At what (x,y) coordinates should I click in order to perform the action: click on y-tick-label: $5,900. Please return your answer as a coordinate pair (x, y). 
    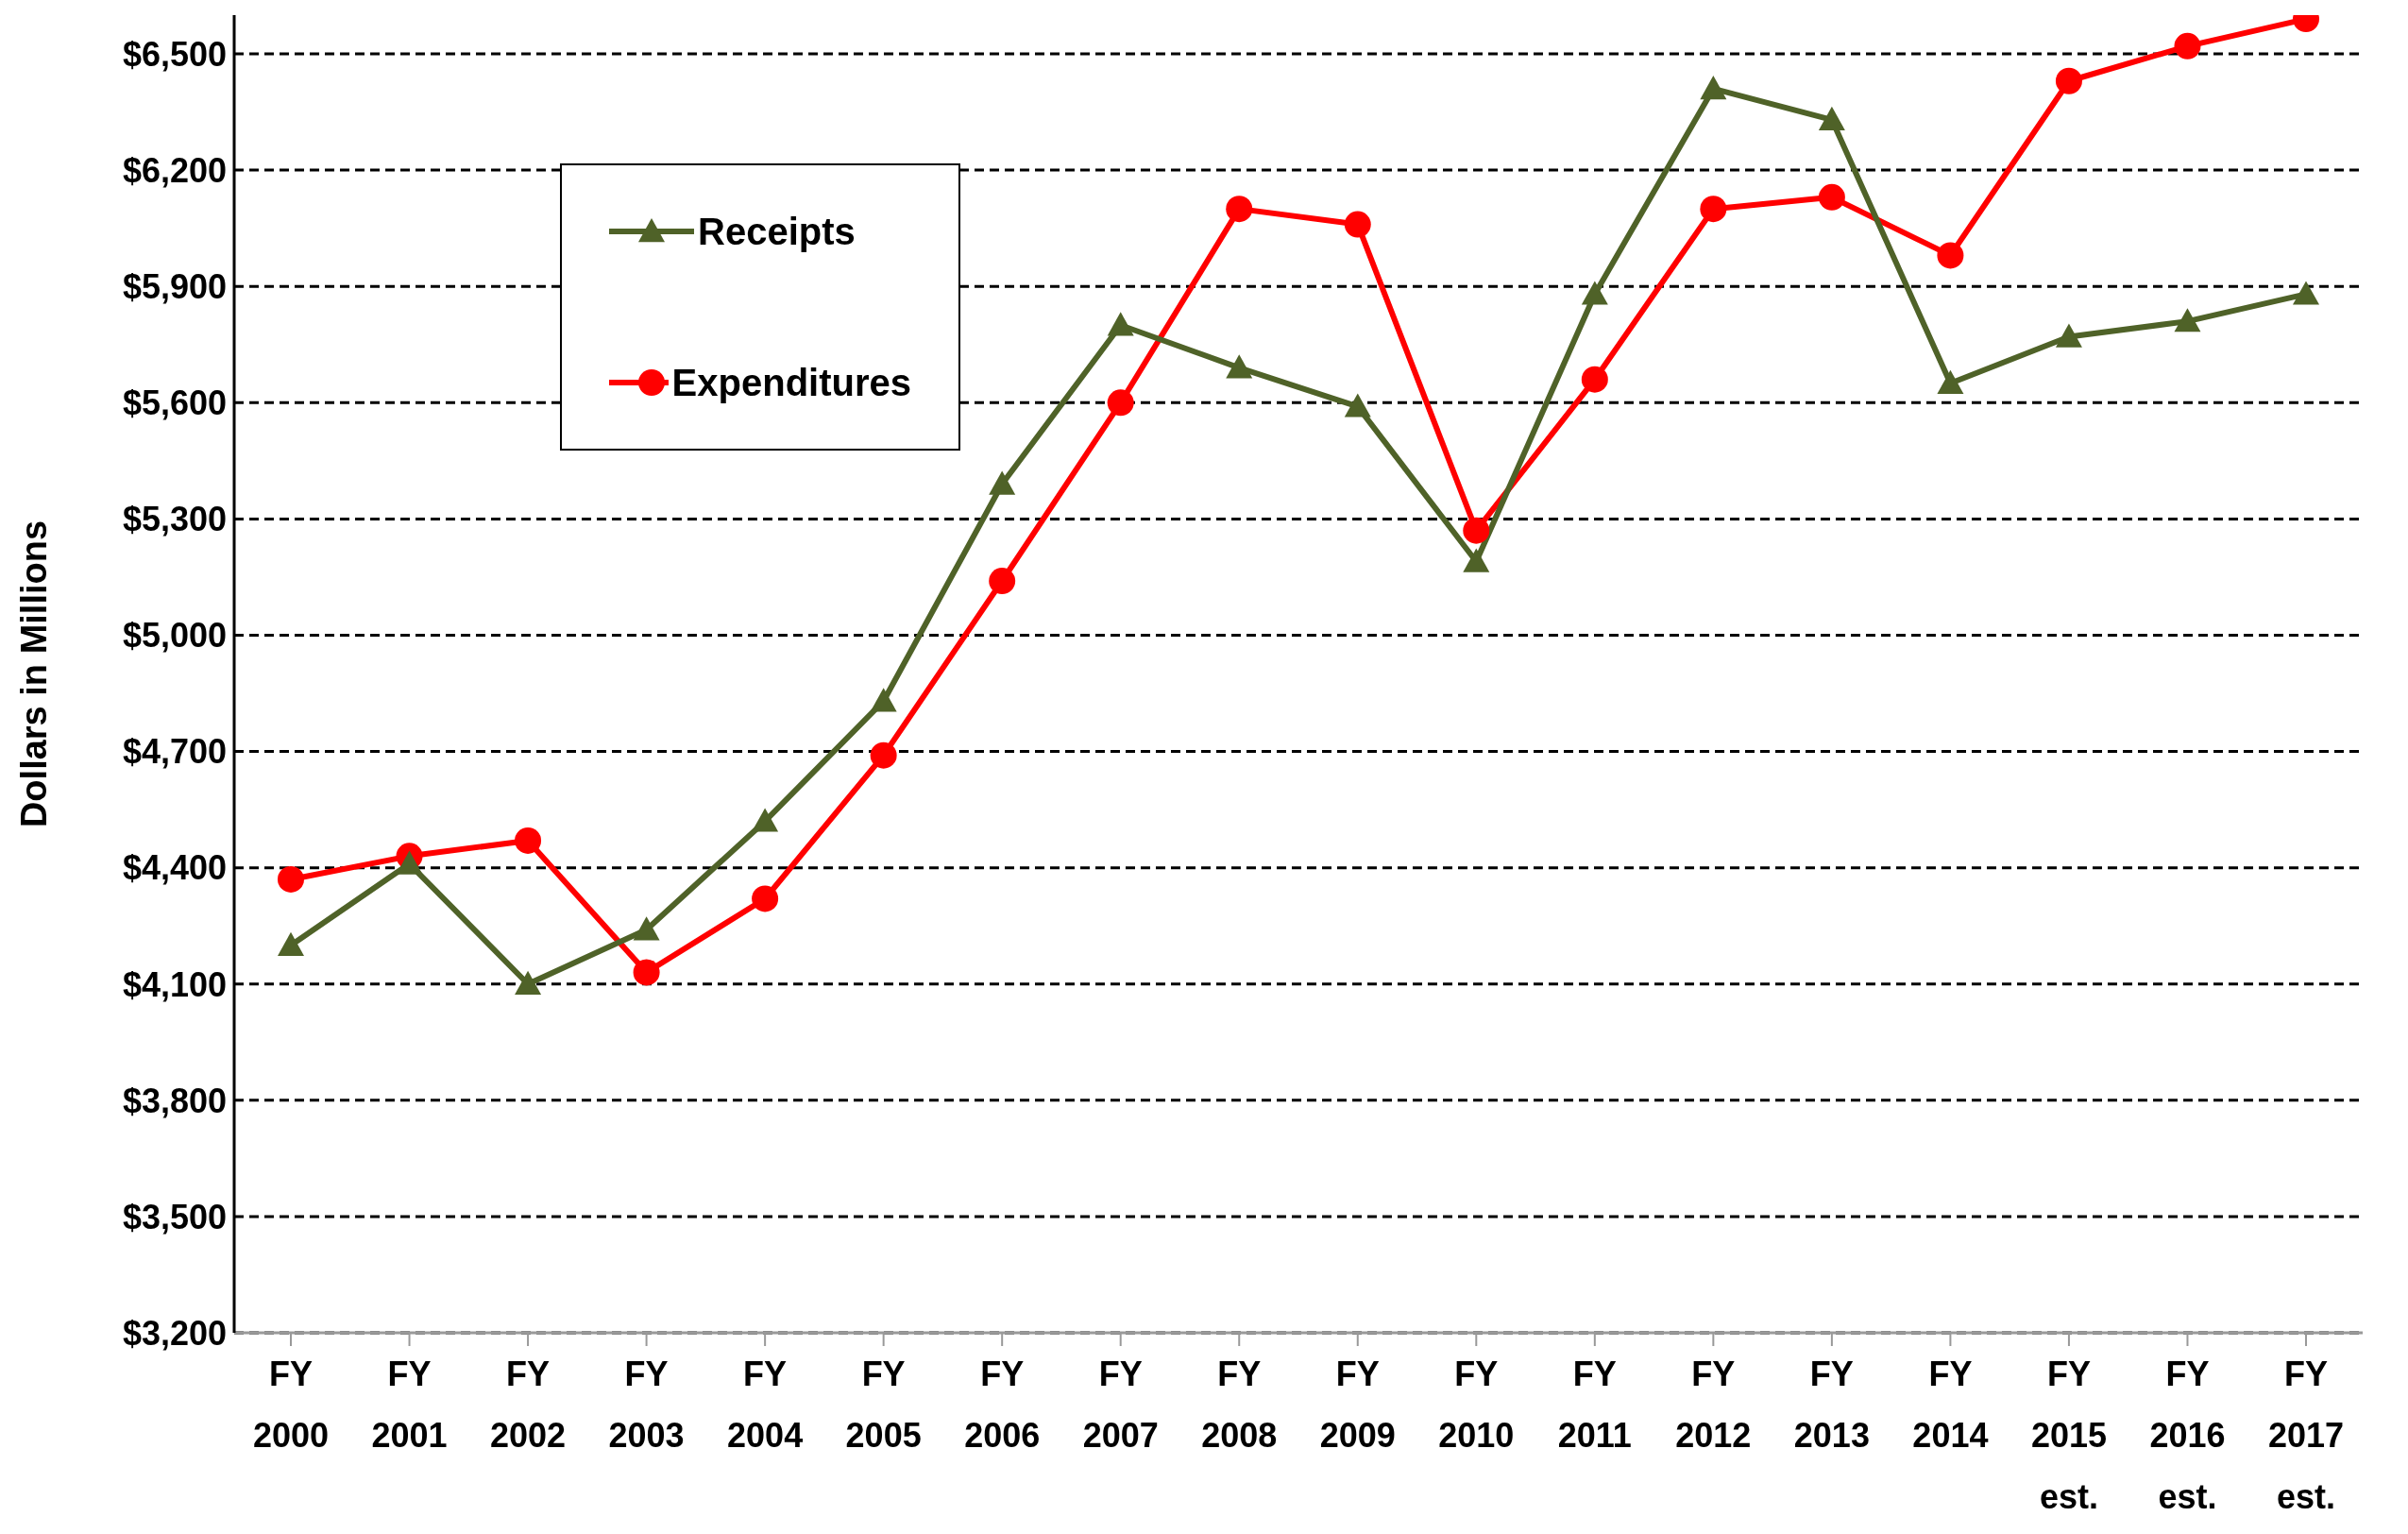
    Looking at the image, I should click on (174, 286).